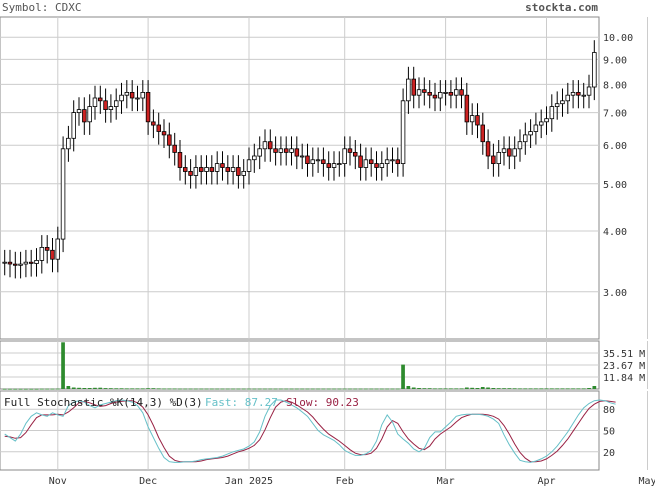 The image size is (655, 486). Describe the element at coordinates (646, 481) in the screenshot. I see `x-tick-label: May` at that location.